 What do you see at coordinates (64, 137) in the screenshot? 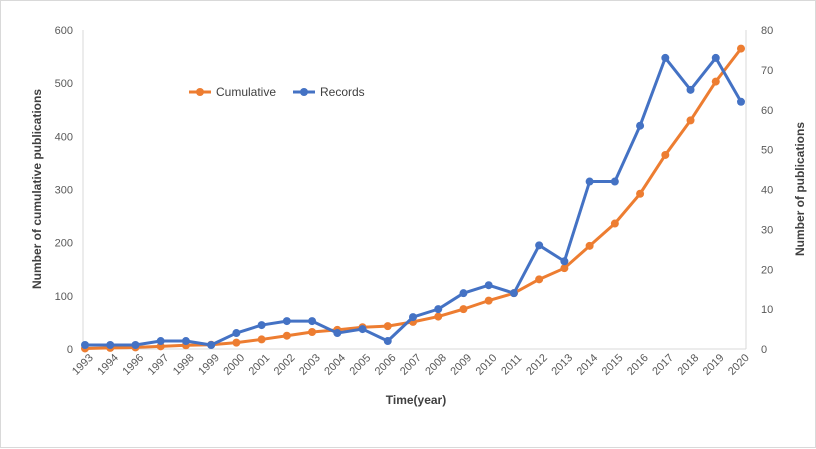
I see `y-tick-label: 400` at bounding box center [64, 137].